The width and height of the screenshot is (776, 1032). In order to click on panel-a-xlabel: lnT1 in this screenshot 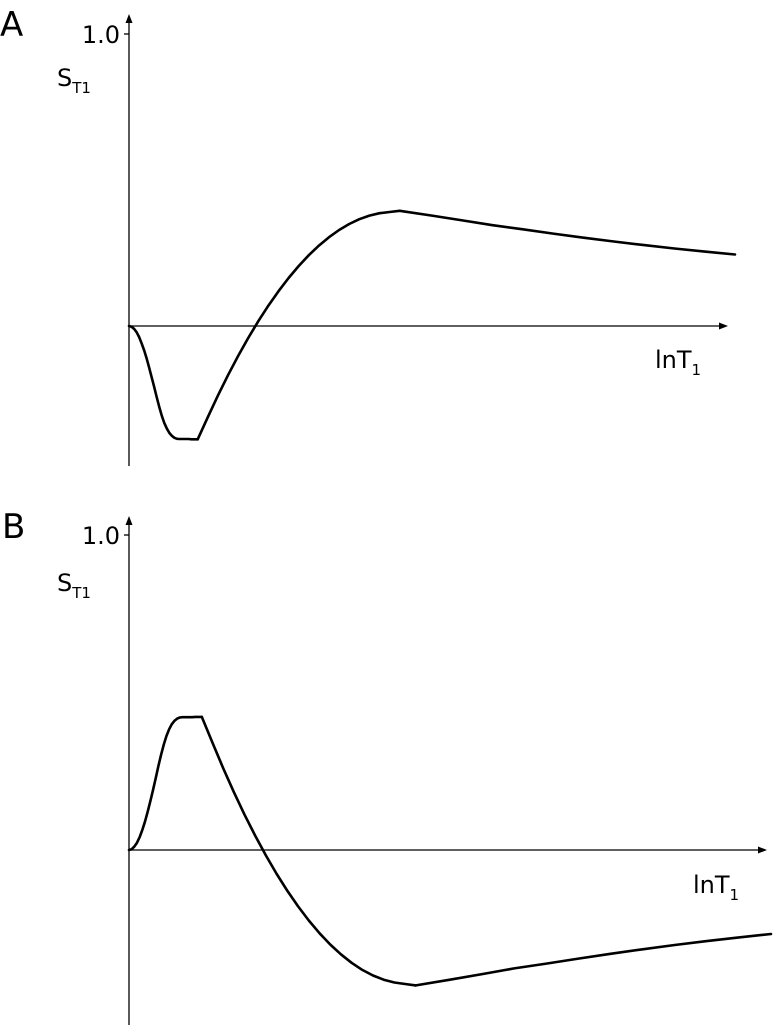, I will do `click(678, 362)`.